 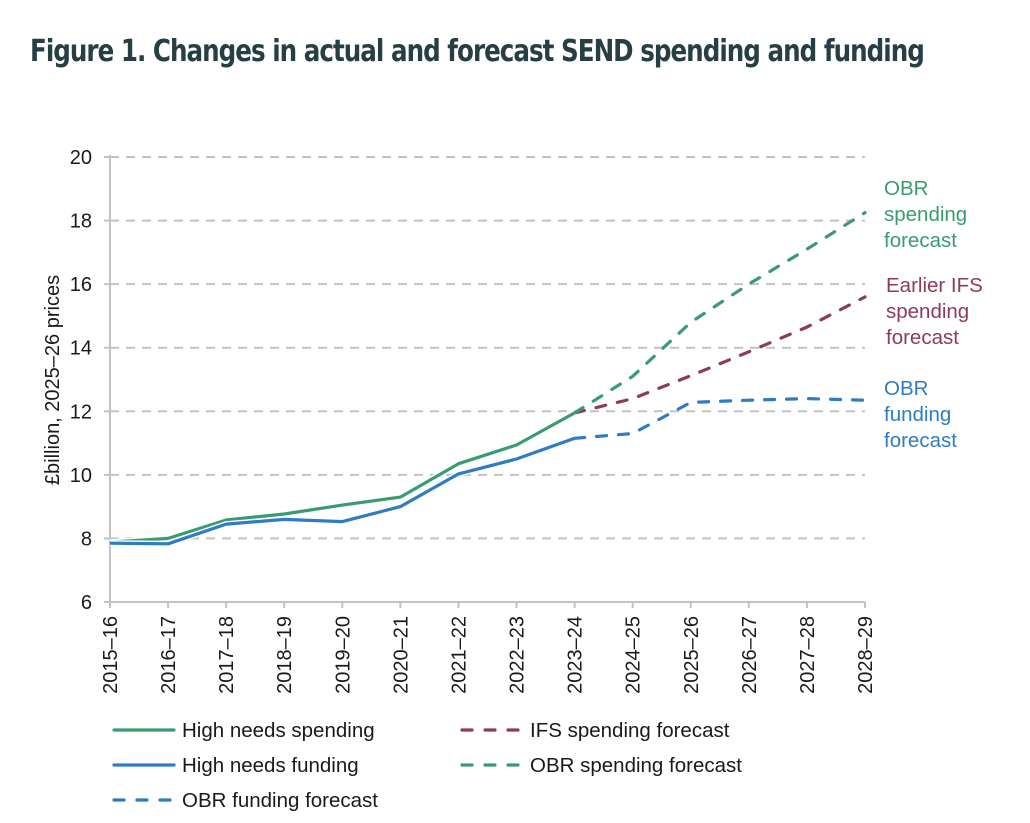 What do you see at coordinates (719, 355) in the screenshot?
I see `series-line-ifs-spending-forecast` at bounding box center [719, 355].